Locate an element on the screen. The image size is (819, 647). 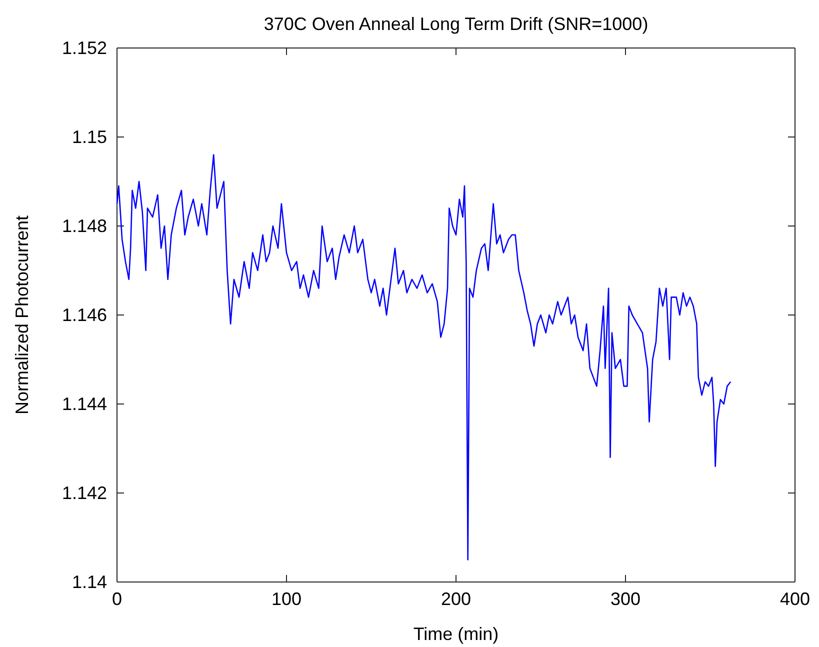
x-tick-label: 200 is located at coordinates (456, 598).